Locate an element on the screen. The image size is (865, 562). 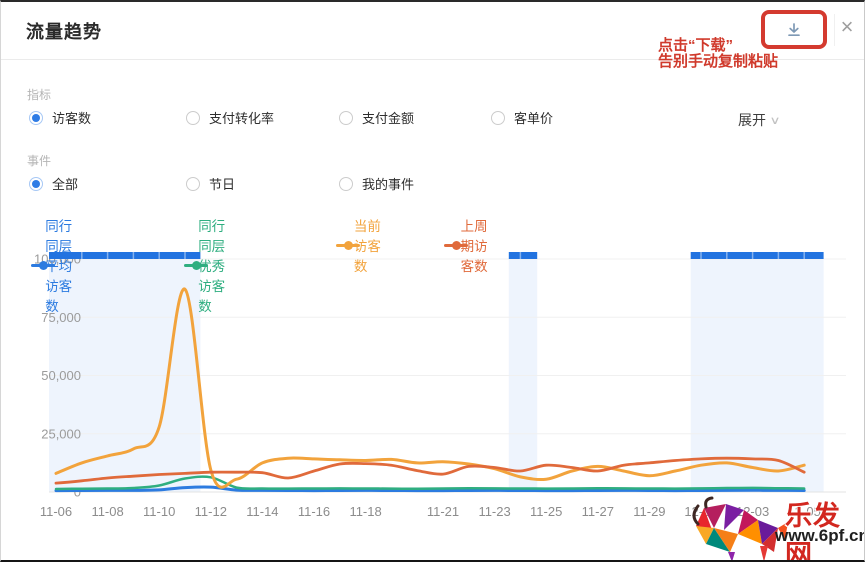
radio-event-mine: 我的事件 is located at coordinates (376, 183).